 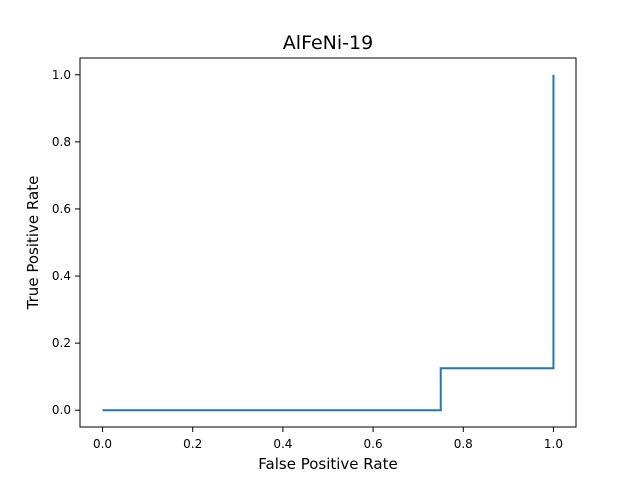 I want to click on chart-title: AlFeNi-19, so click(x=328, y=43).